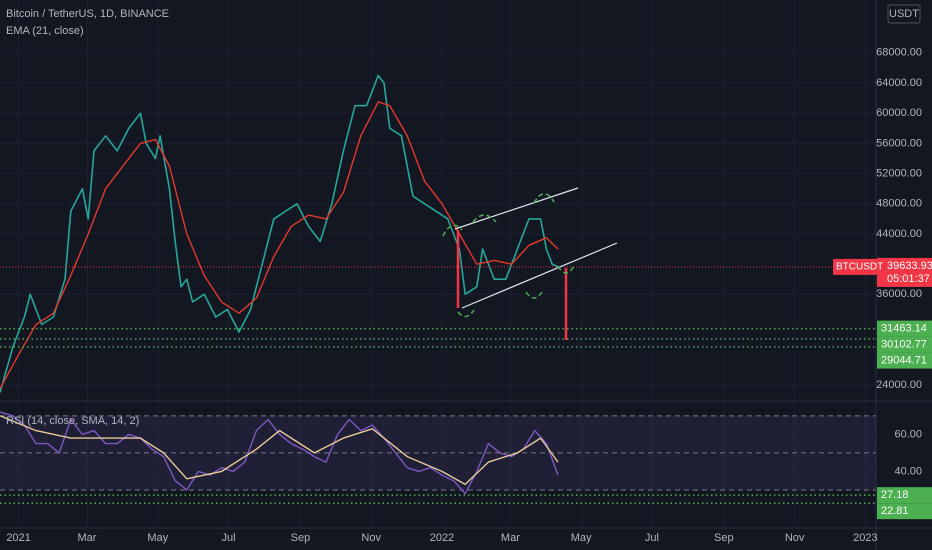  I want to click on unit-box, so click(904, 14).